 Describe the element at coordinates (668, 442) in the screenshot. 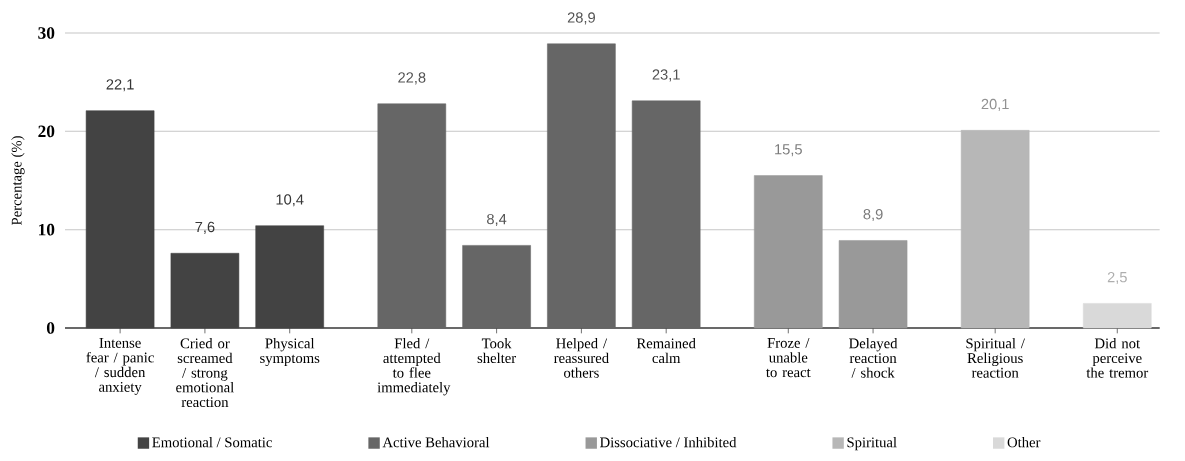

I see `legend-label: Dissociative / Inhibited` at that location.